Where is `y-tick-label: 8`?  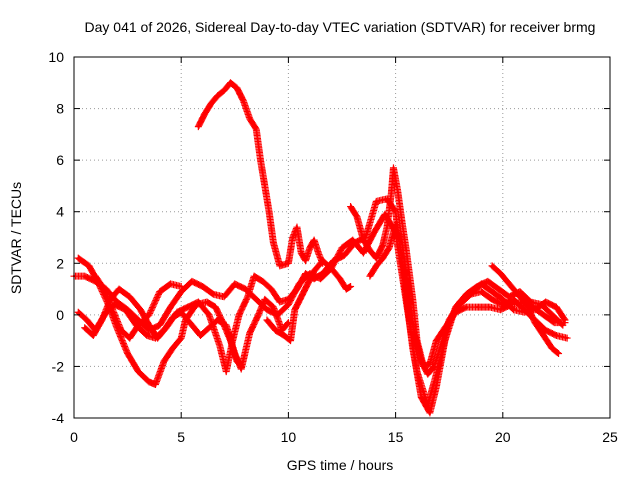
y-tick-label: 8 is located at coordinates (60, 109).